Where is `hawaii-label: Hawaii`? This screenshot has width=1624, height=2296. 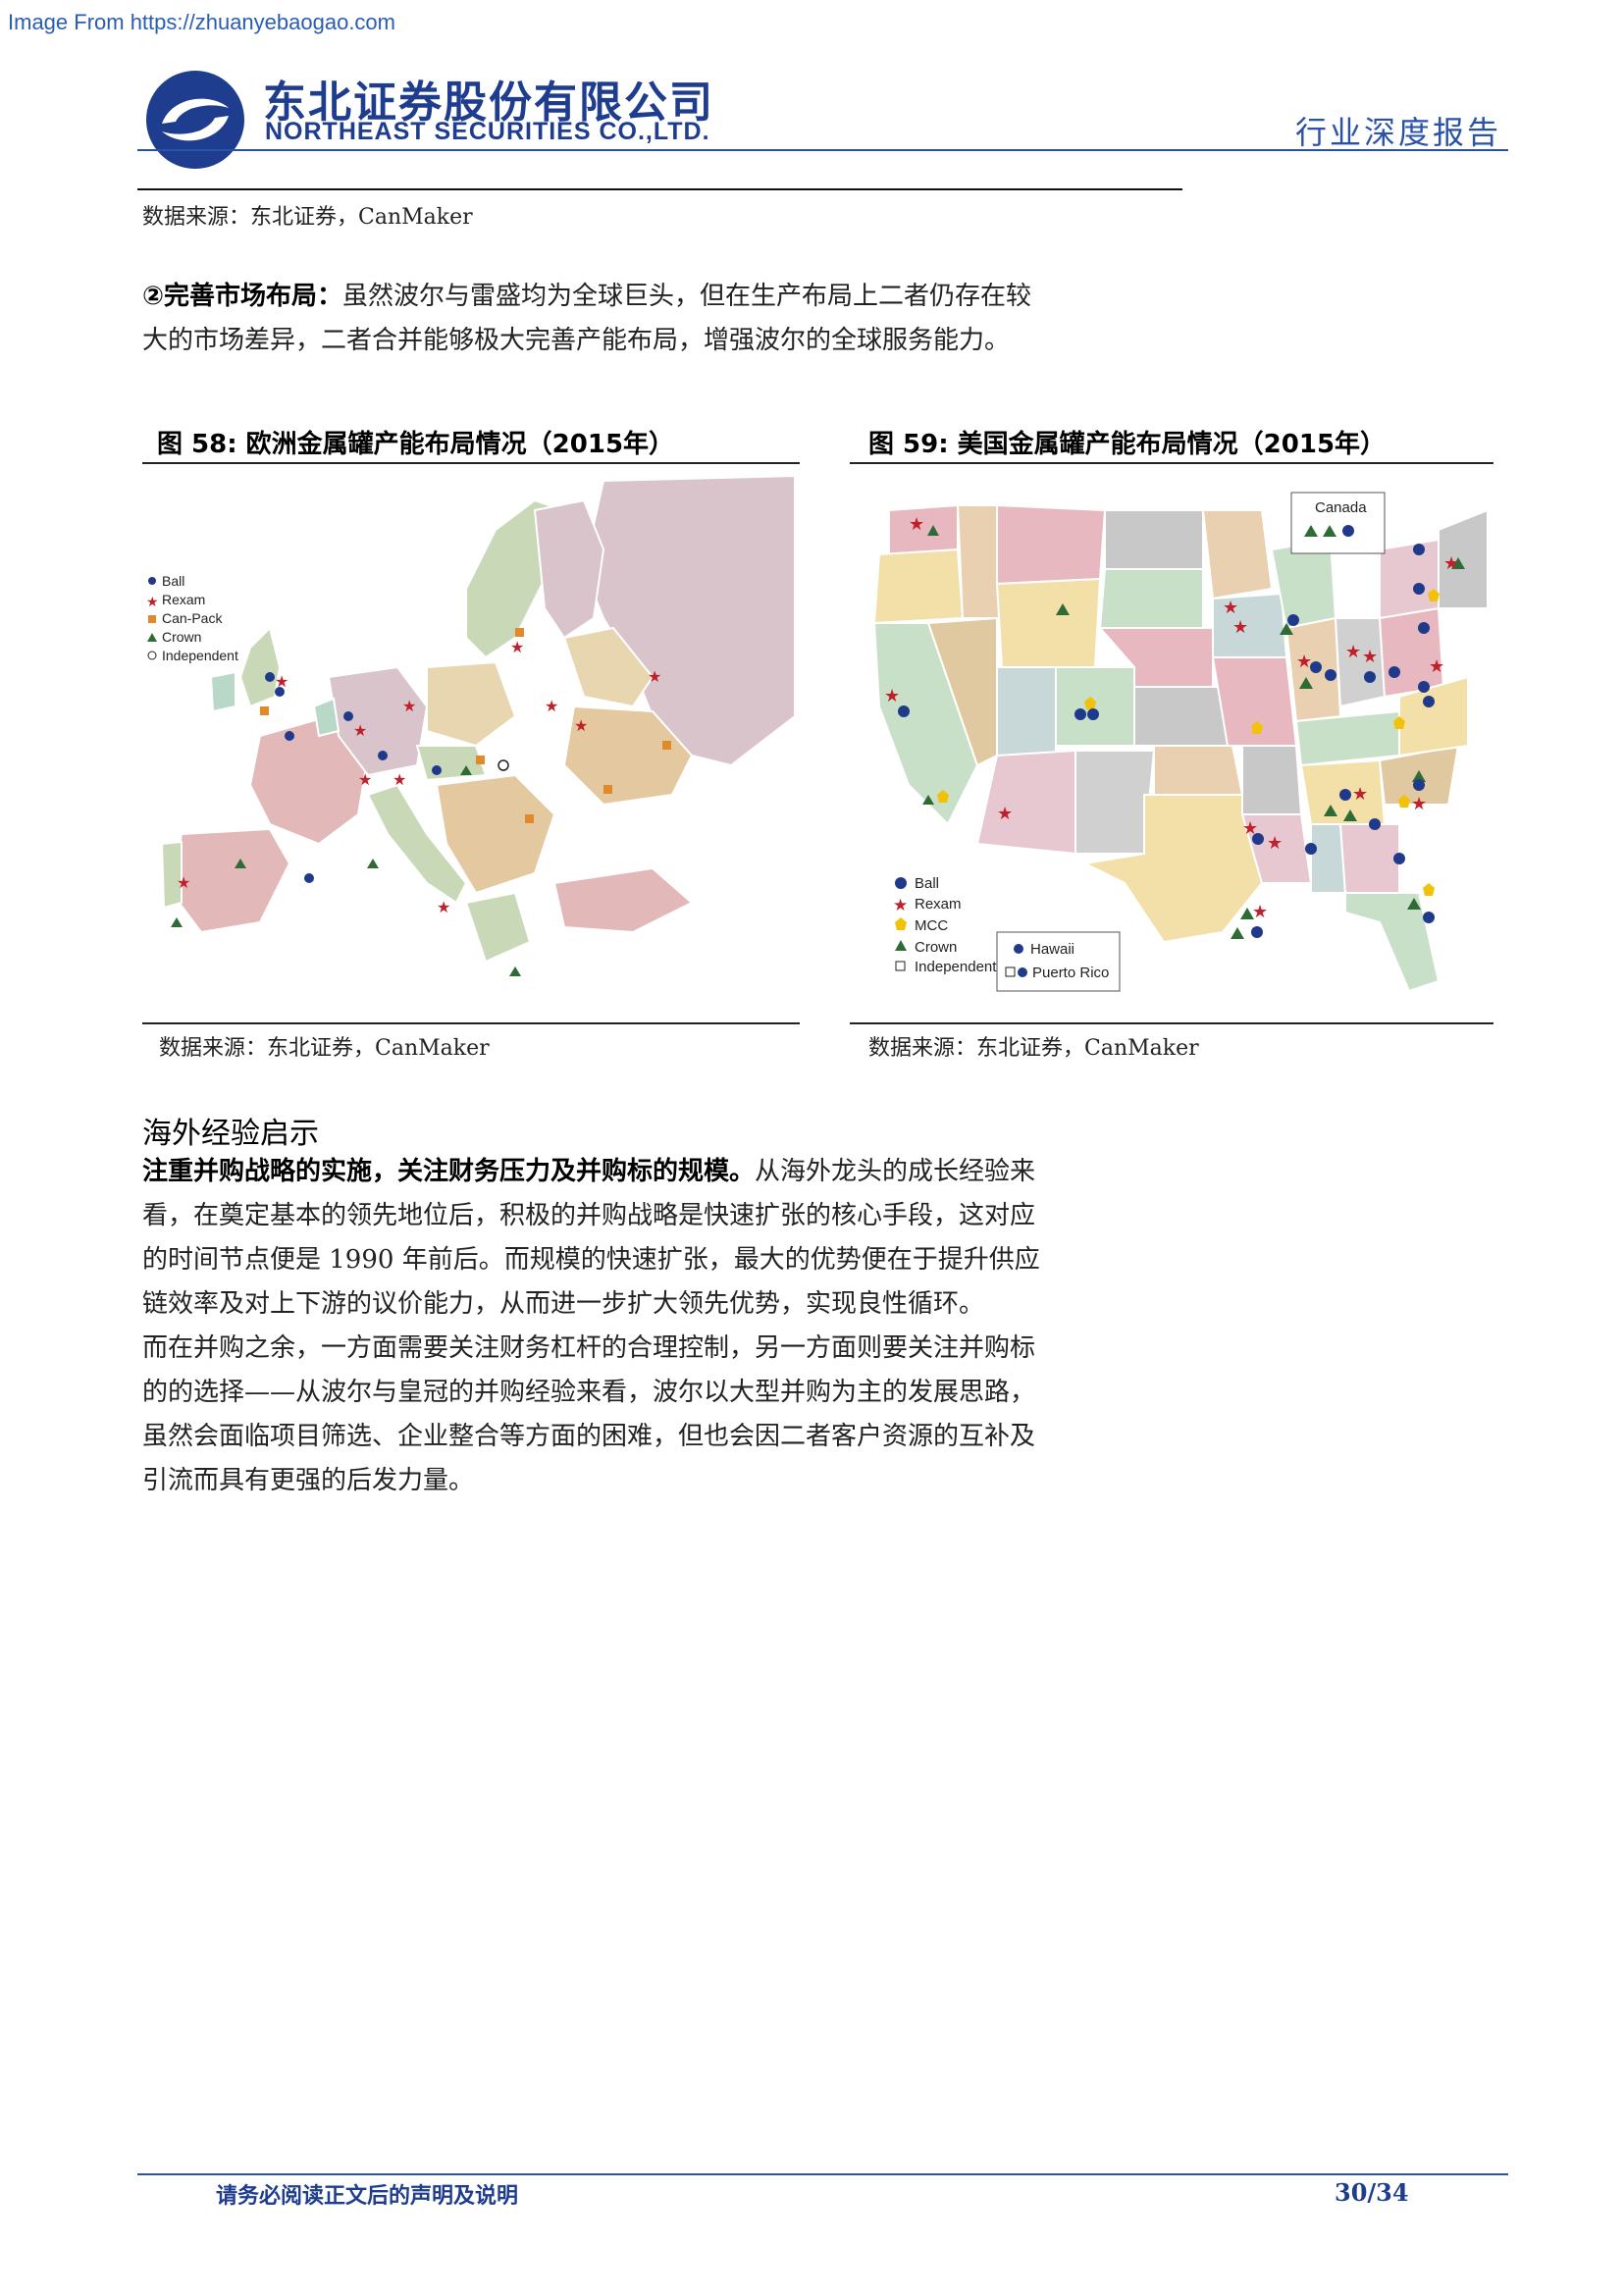 hawaii-label: Hawaii is located at coordinates (1052, 949).